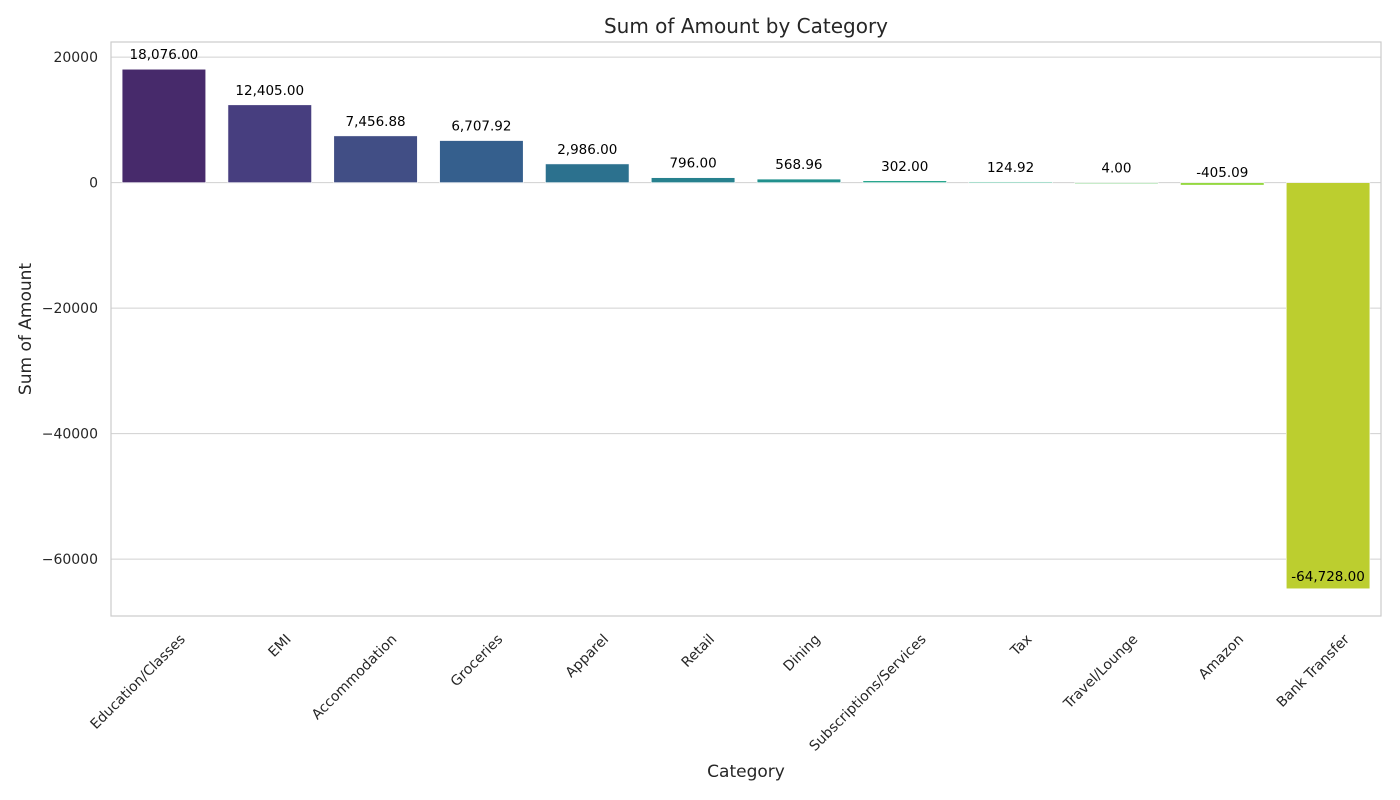  I want to click on y-tick-label: −60000, so click(70, 560).